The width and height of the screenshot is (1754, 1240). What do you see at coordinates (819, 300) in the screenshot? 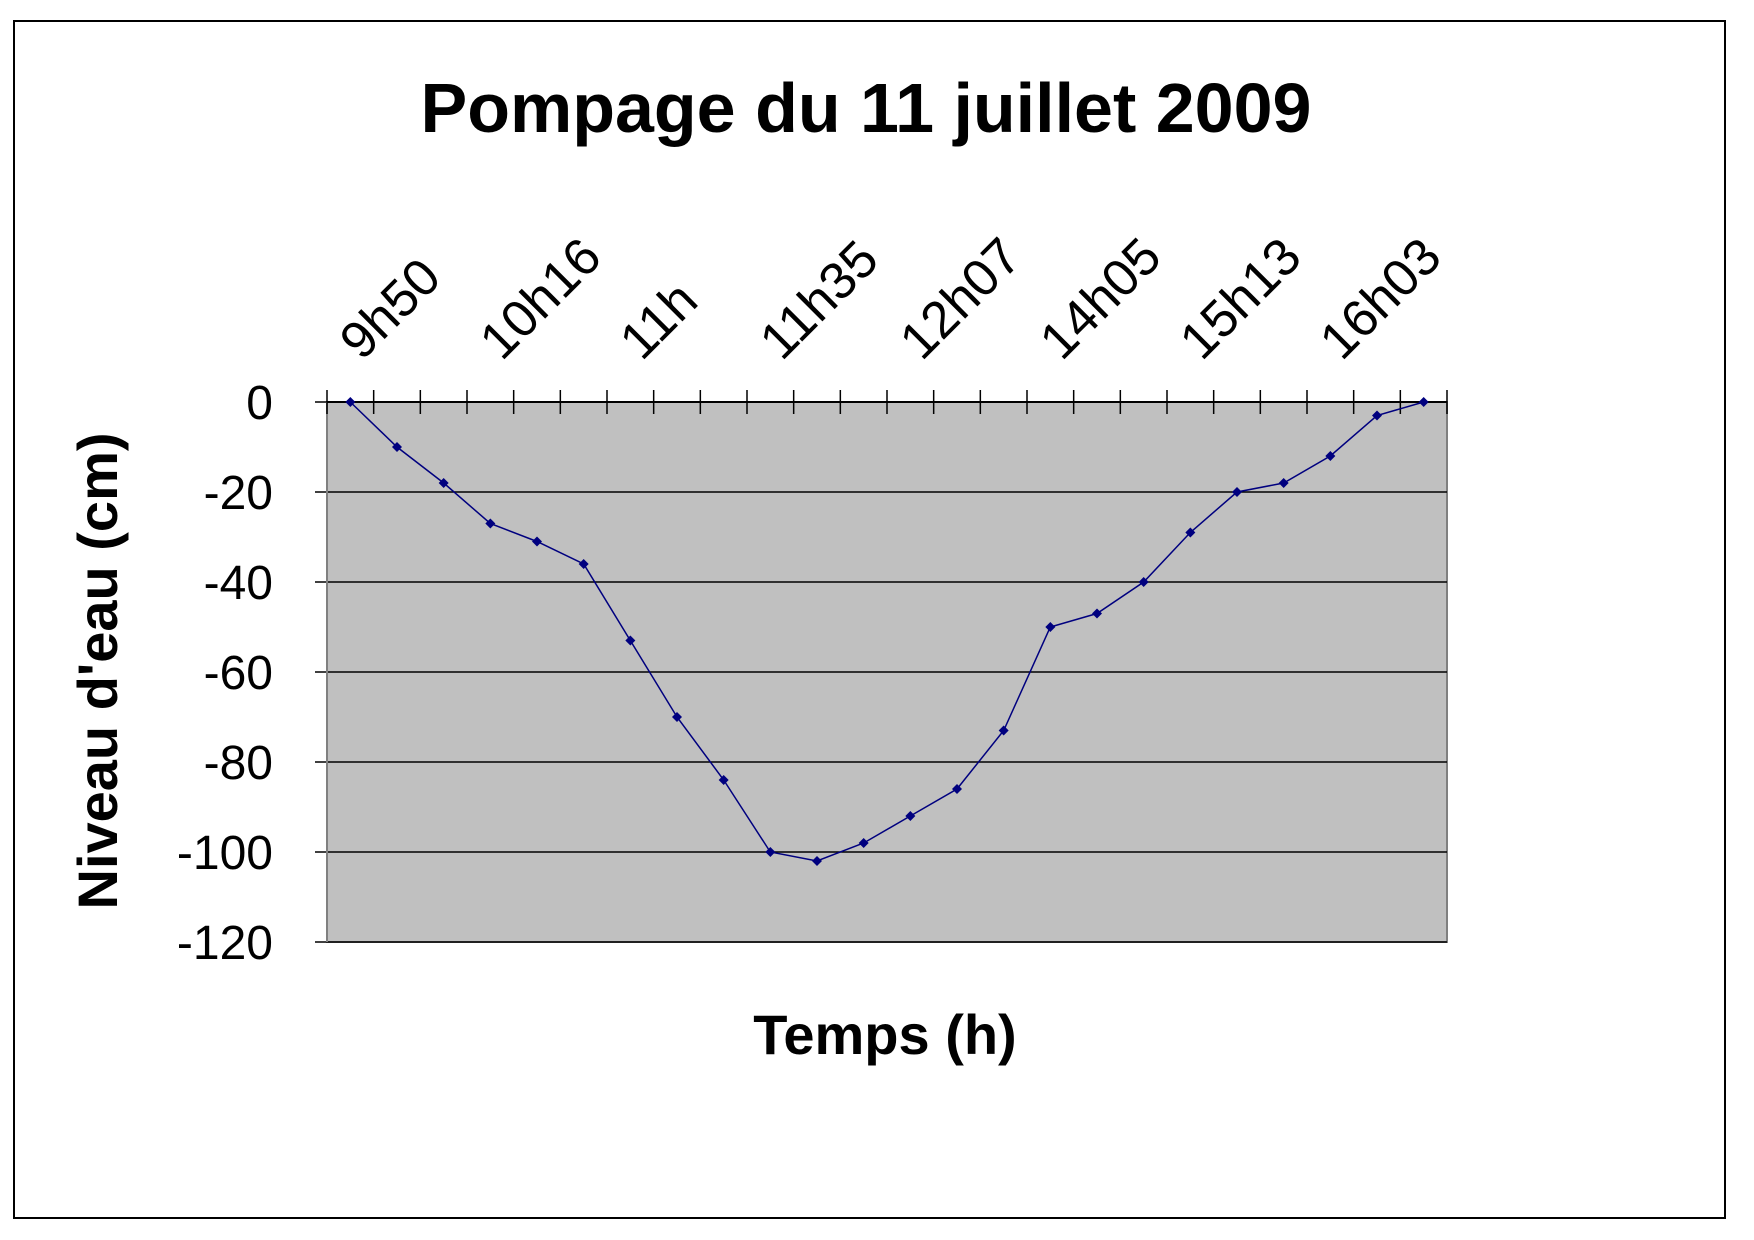
I see `x-tick-label: 11h35` at bounding box center [819, 300].